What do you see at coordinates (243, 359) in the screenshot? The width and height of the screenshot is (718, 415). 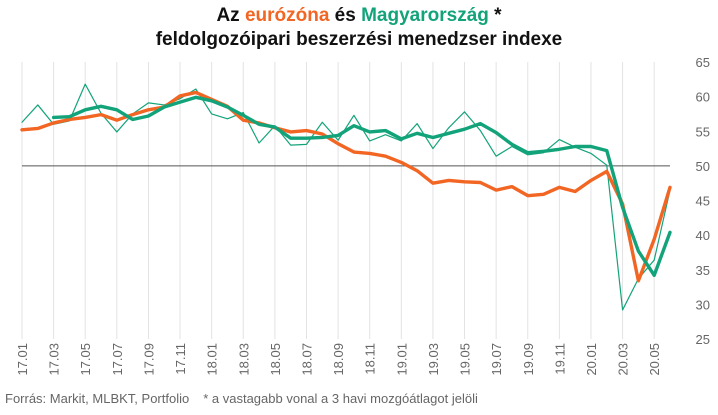 I see `x-tick-label: 18.03` at bounding box center [243, 359].